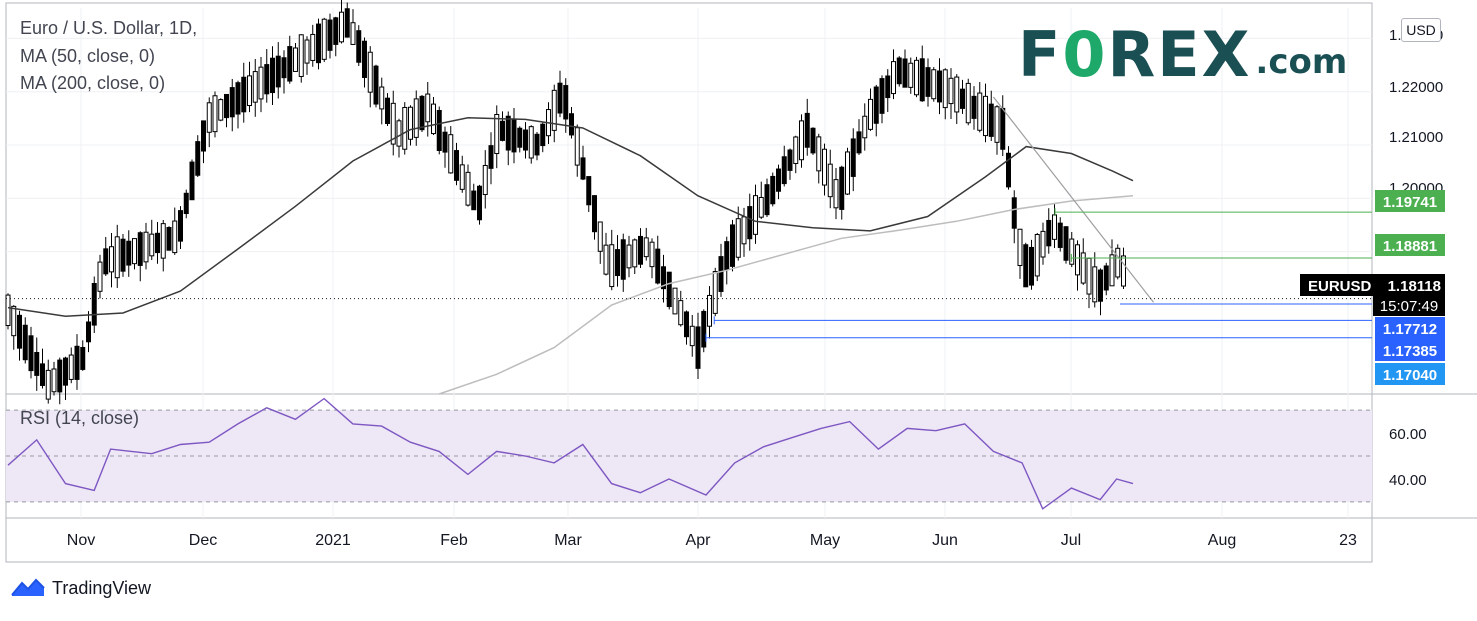 The width and height of the screenshot is (1477, 621). Describe the element at coordinates (93, 83) in the screenshot. I see `legend-ma200: MA (200, close, 0)` at that location.